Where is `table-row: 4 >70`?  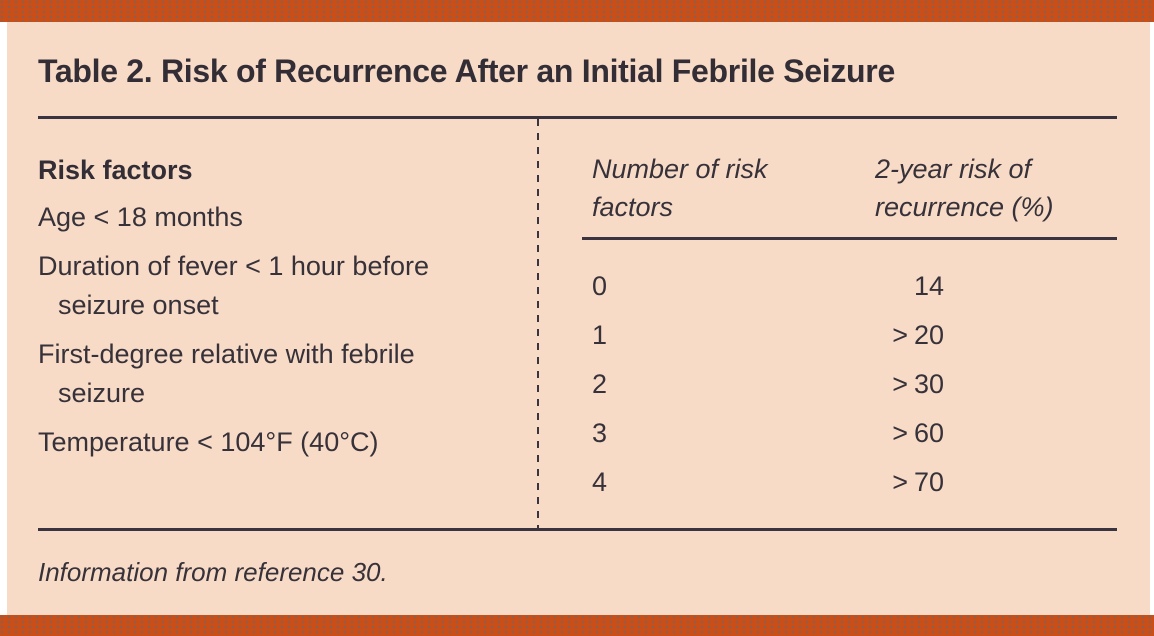 table-row: 4 >70 is located at coordinates (854, 482).